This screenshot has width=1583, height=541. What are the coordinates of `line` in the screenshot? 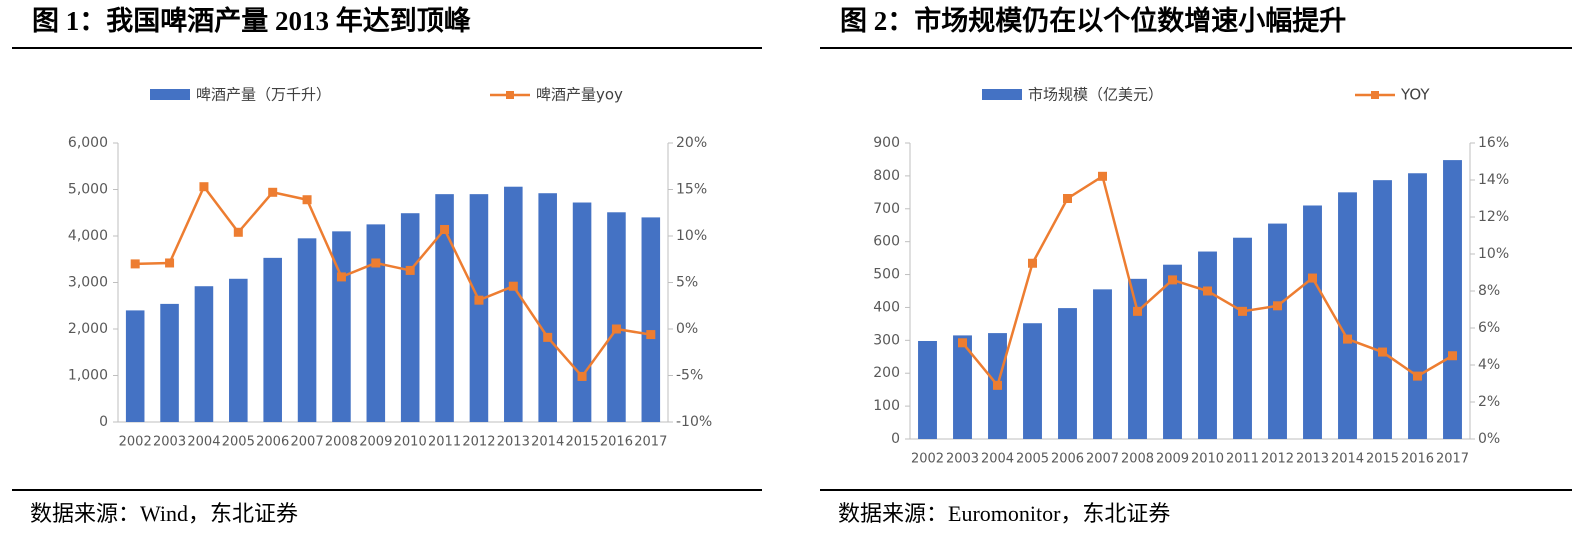 It's located at (393, 281).